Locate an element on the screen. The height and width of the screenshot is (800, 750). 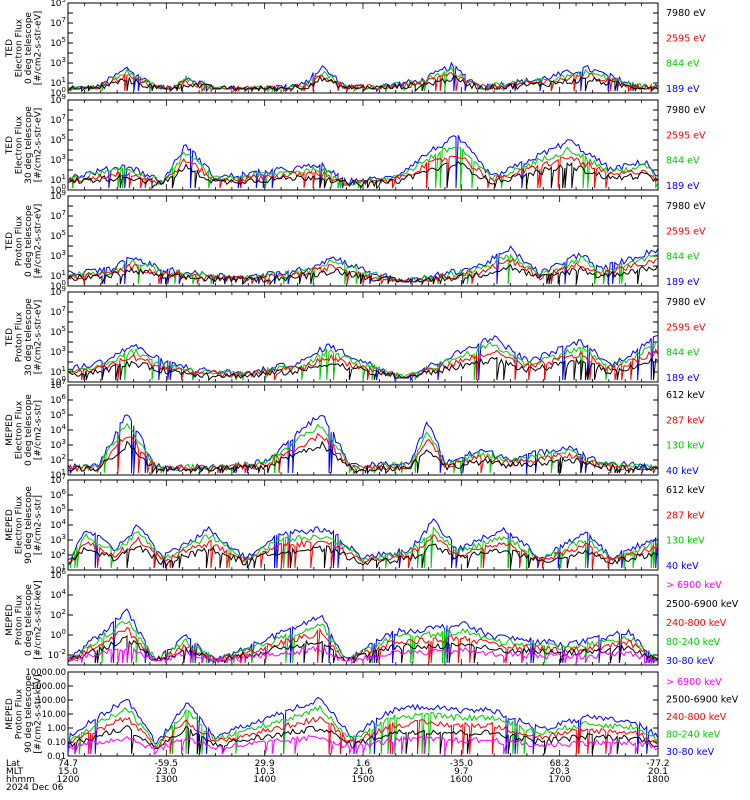
mlt-tick-label: 10.3 is located at coordinates (265, 772).